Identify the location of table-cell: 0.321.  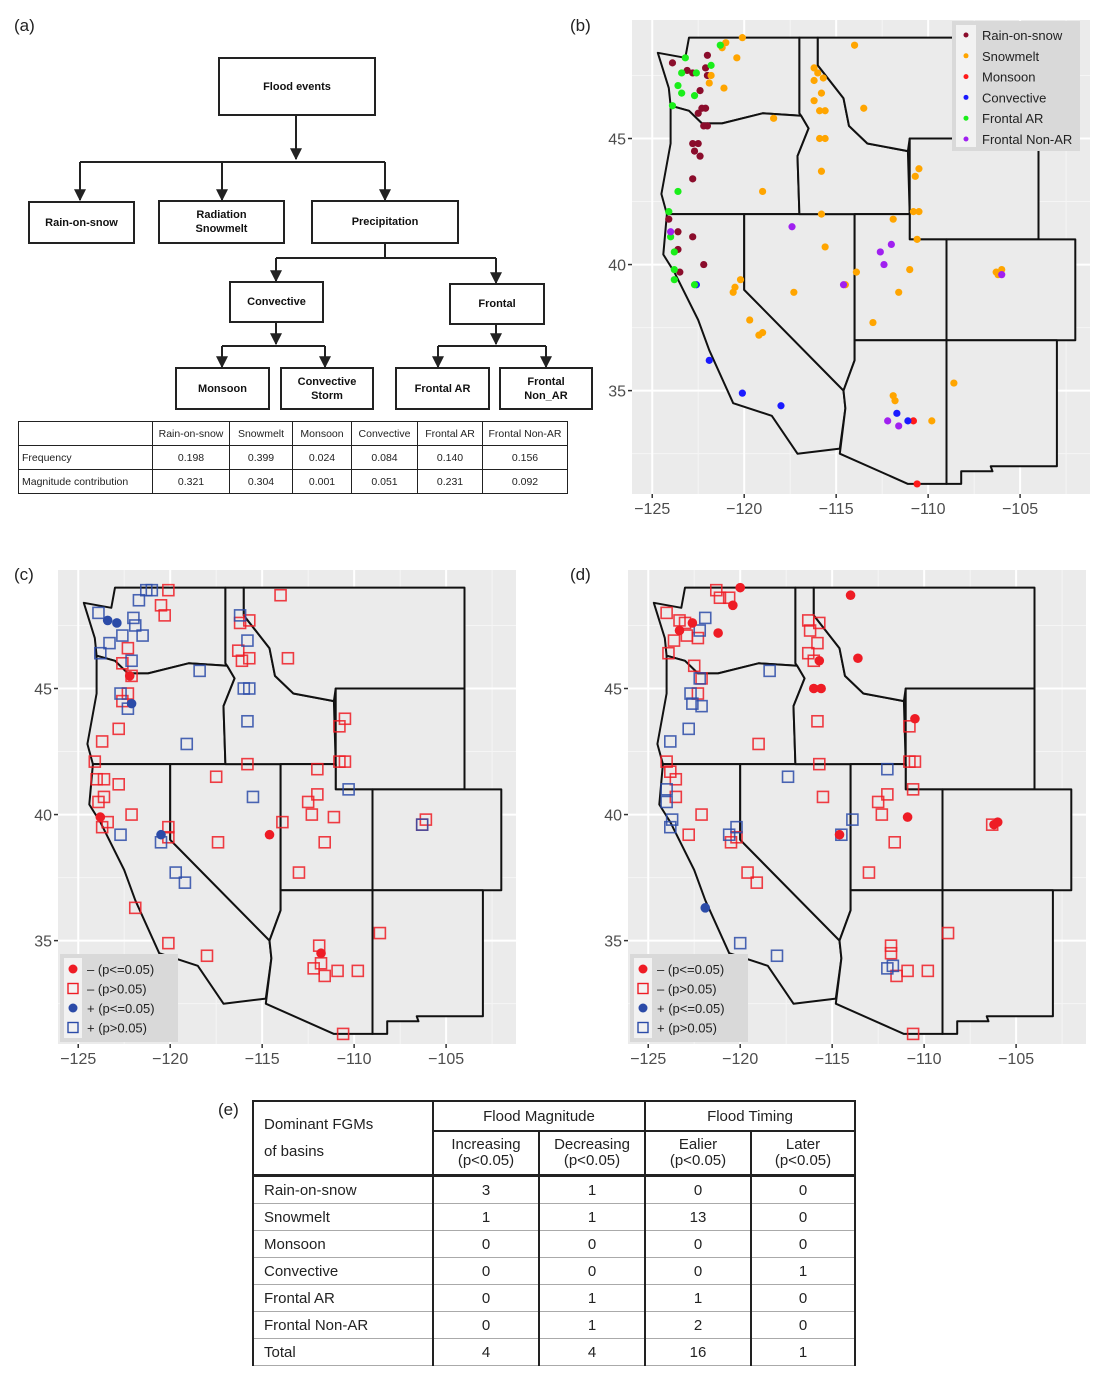
(191, 481).